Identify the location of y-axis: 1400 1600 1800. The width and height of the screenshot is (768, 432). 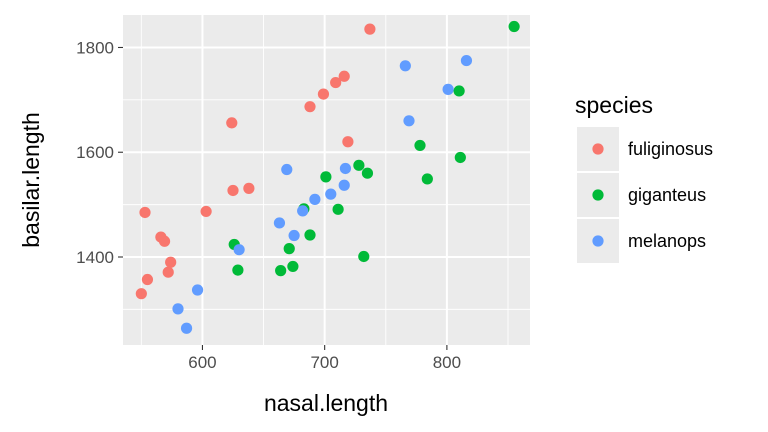
(99, 152).